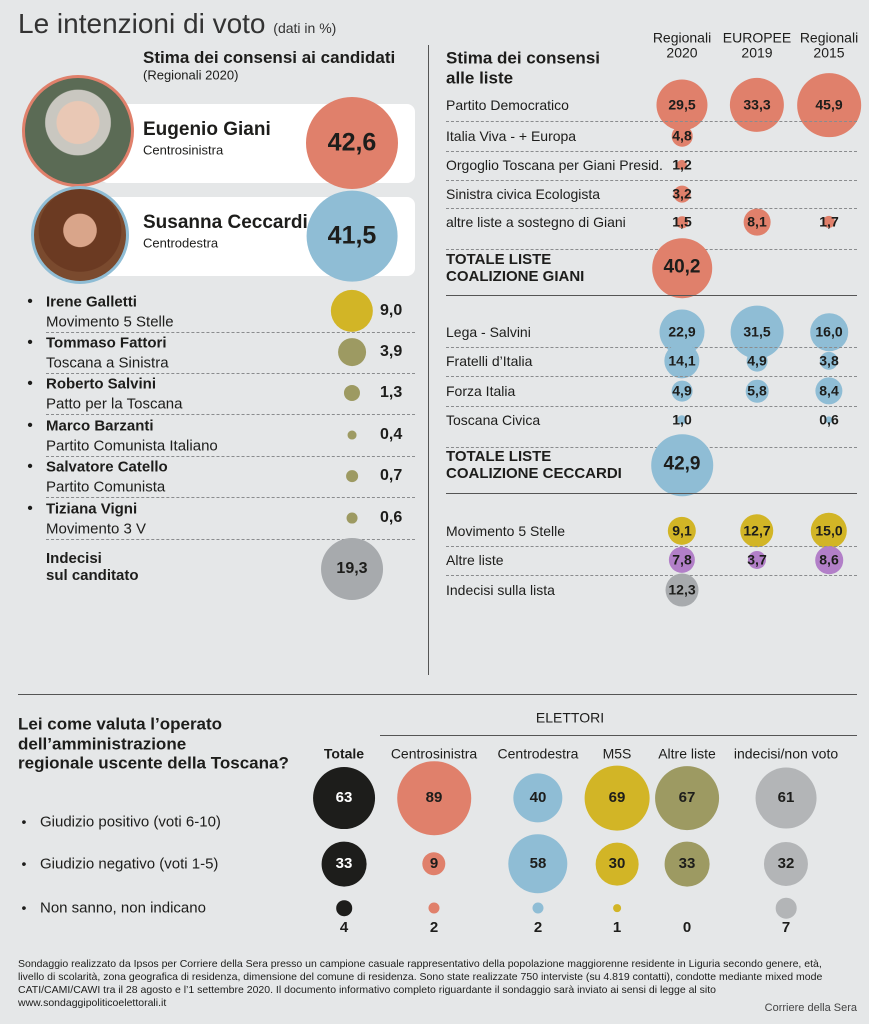 Image resolution: width=869 pixels, height=1024 pixels. I want to click on column-header: EUROPEE 2019, so click(757, 45).